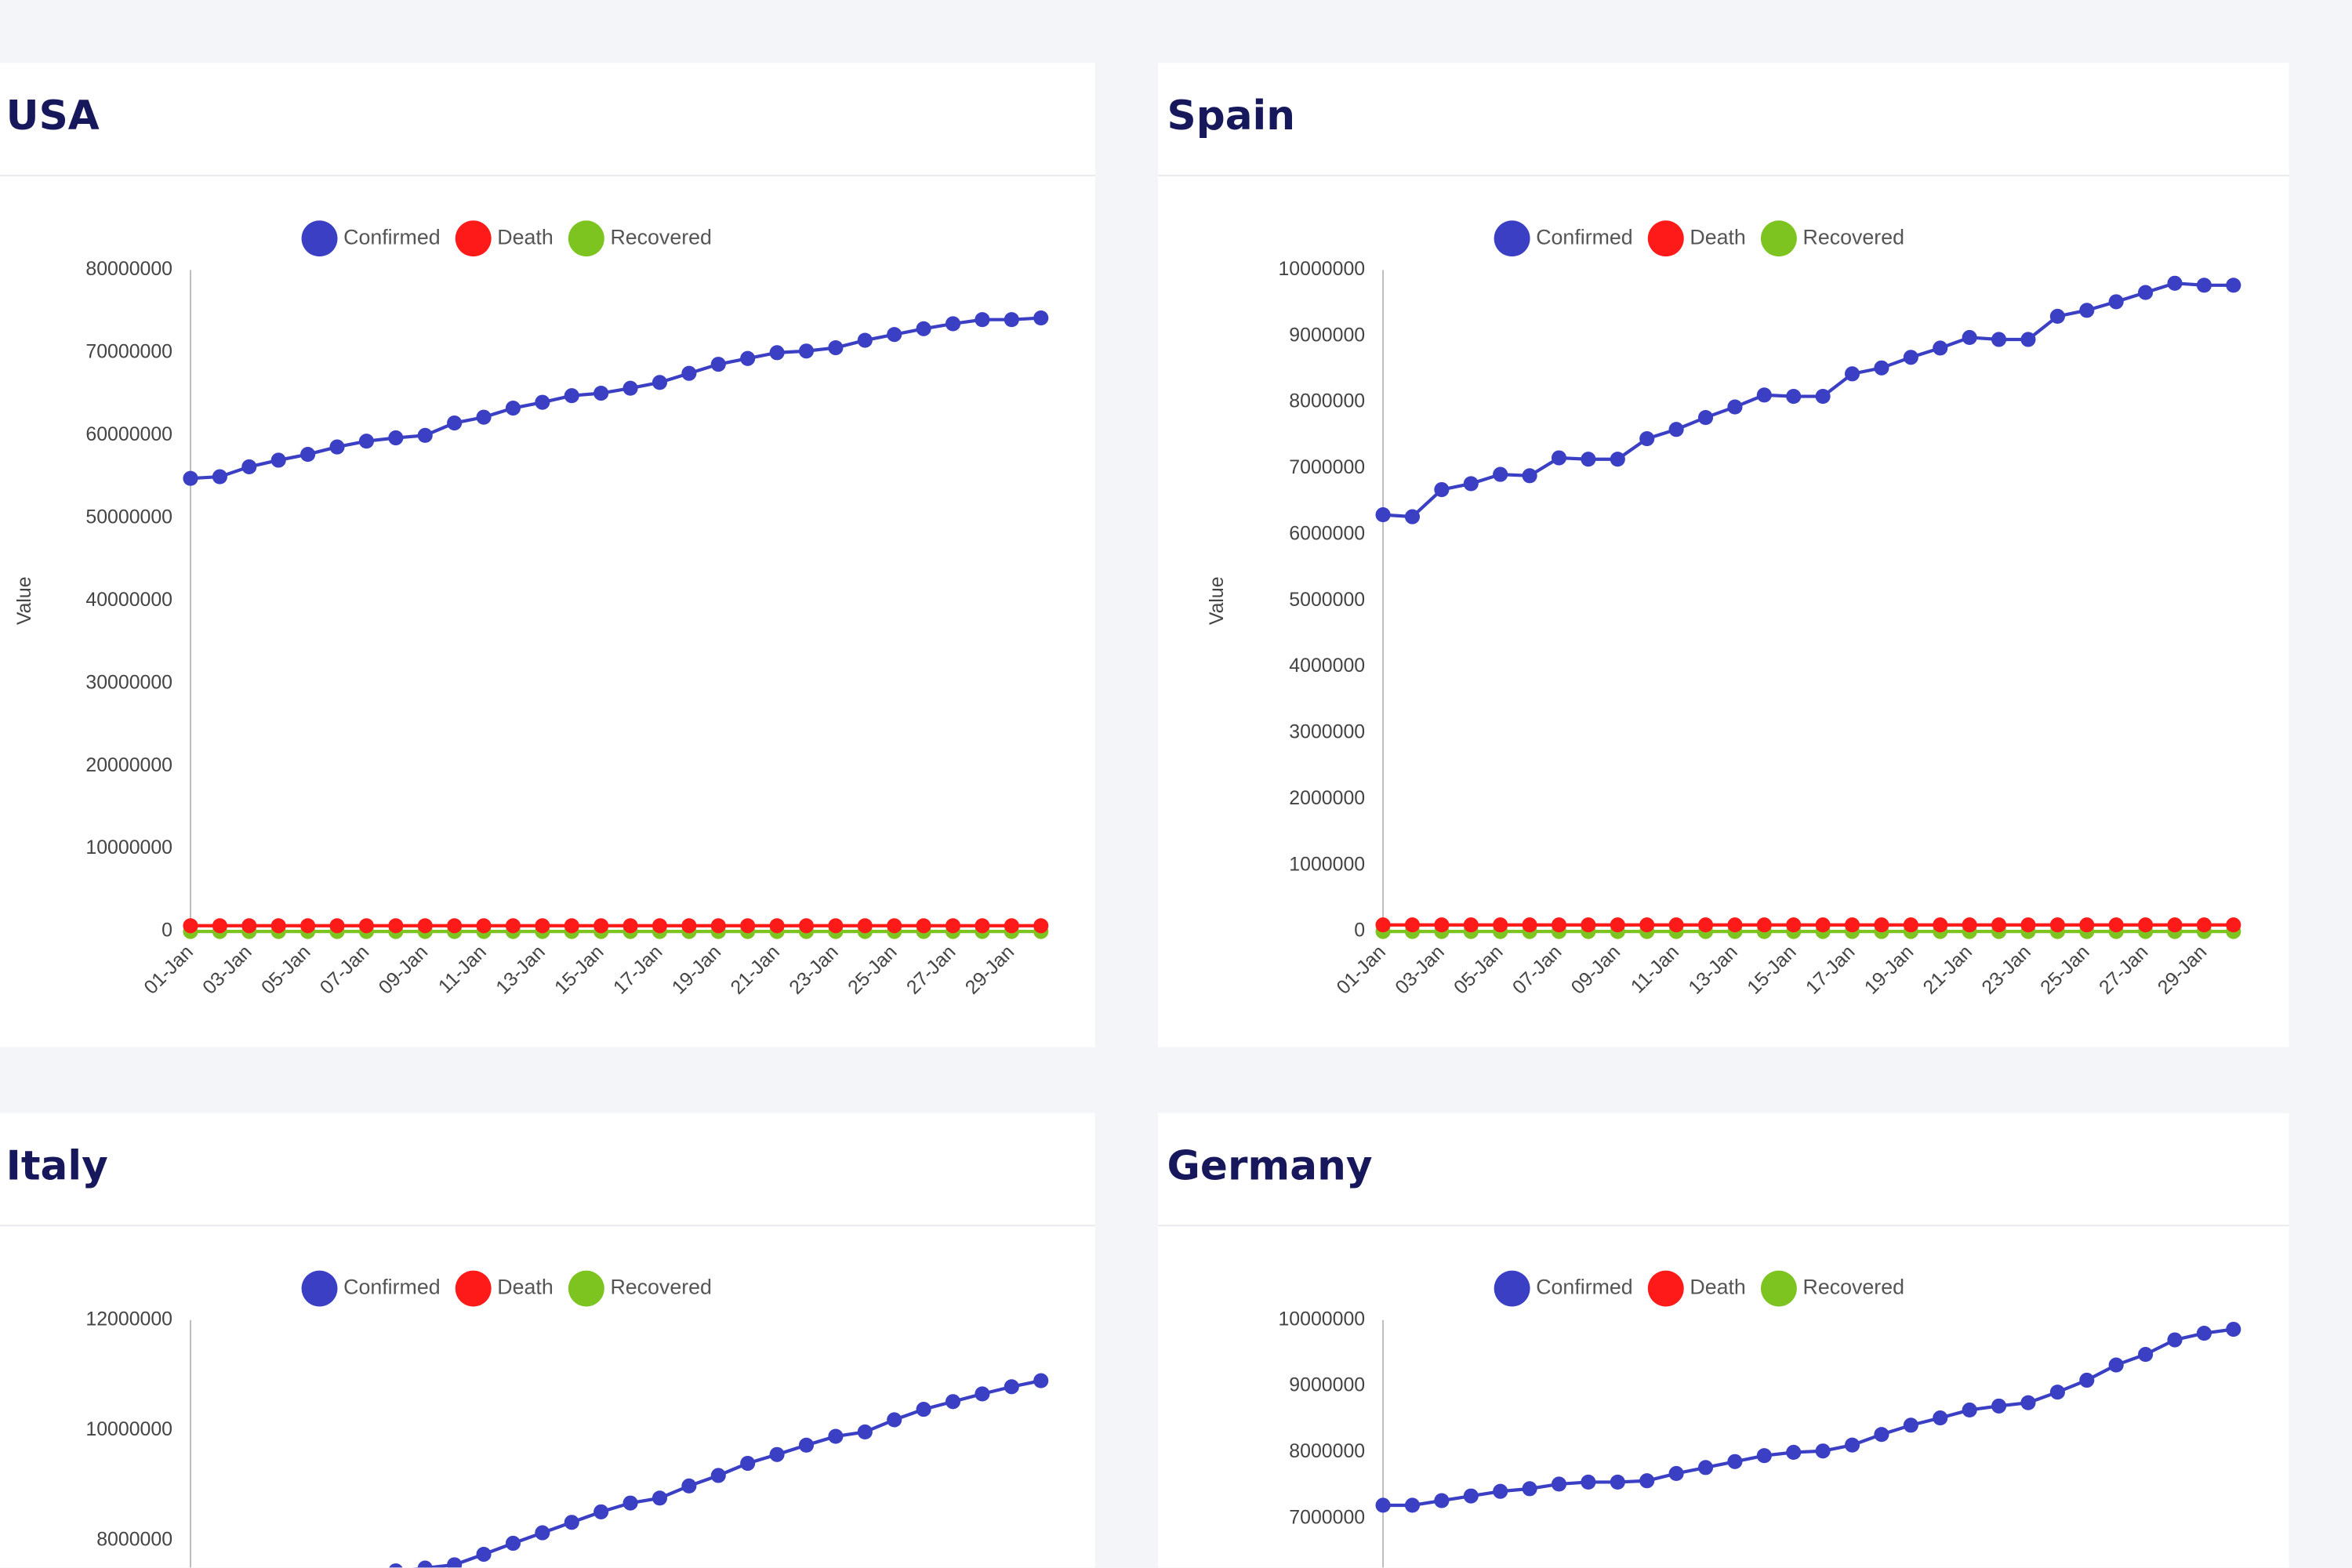 This screenshot has height=1568, width=2352. I want to click on y-tick-label: 9000000, so click(1327, 1385).